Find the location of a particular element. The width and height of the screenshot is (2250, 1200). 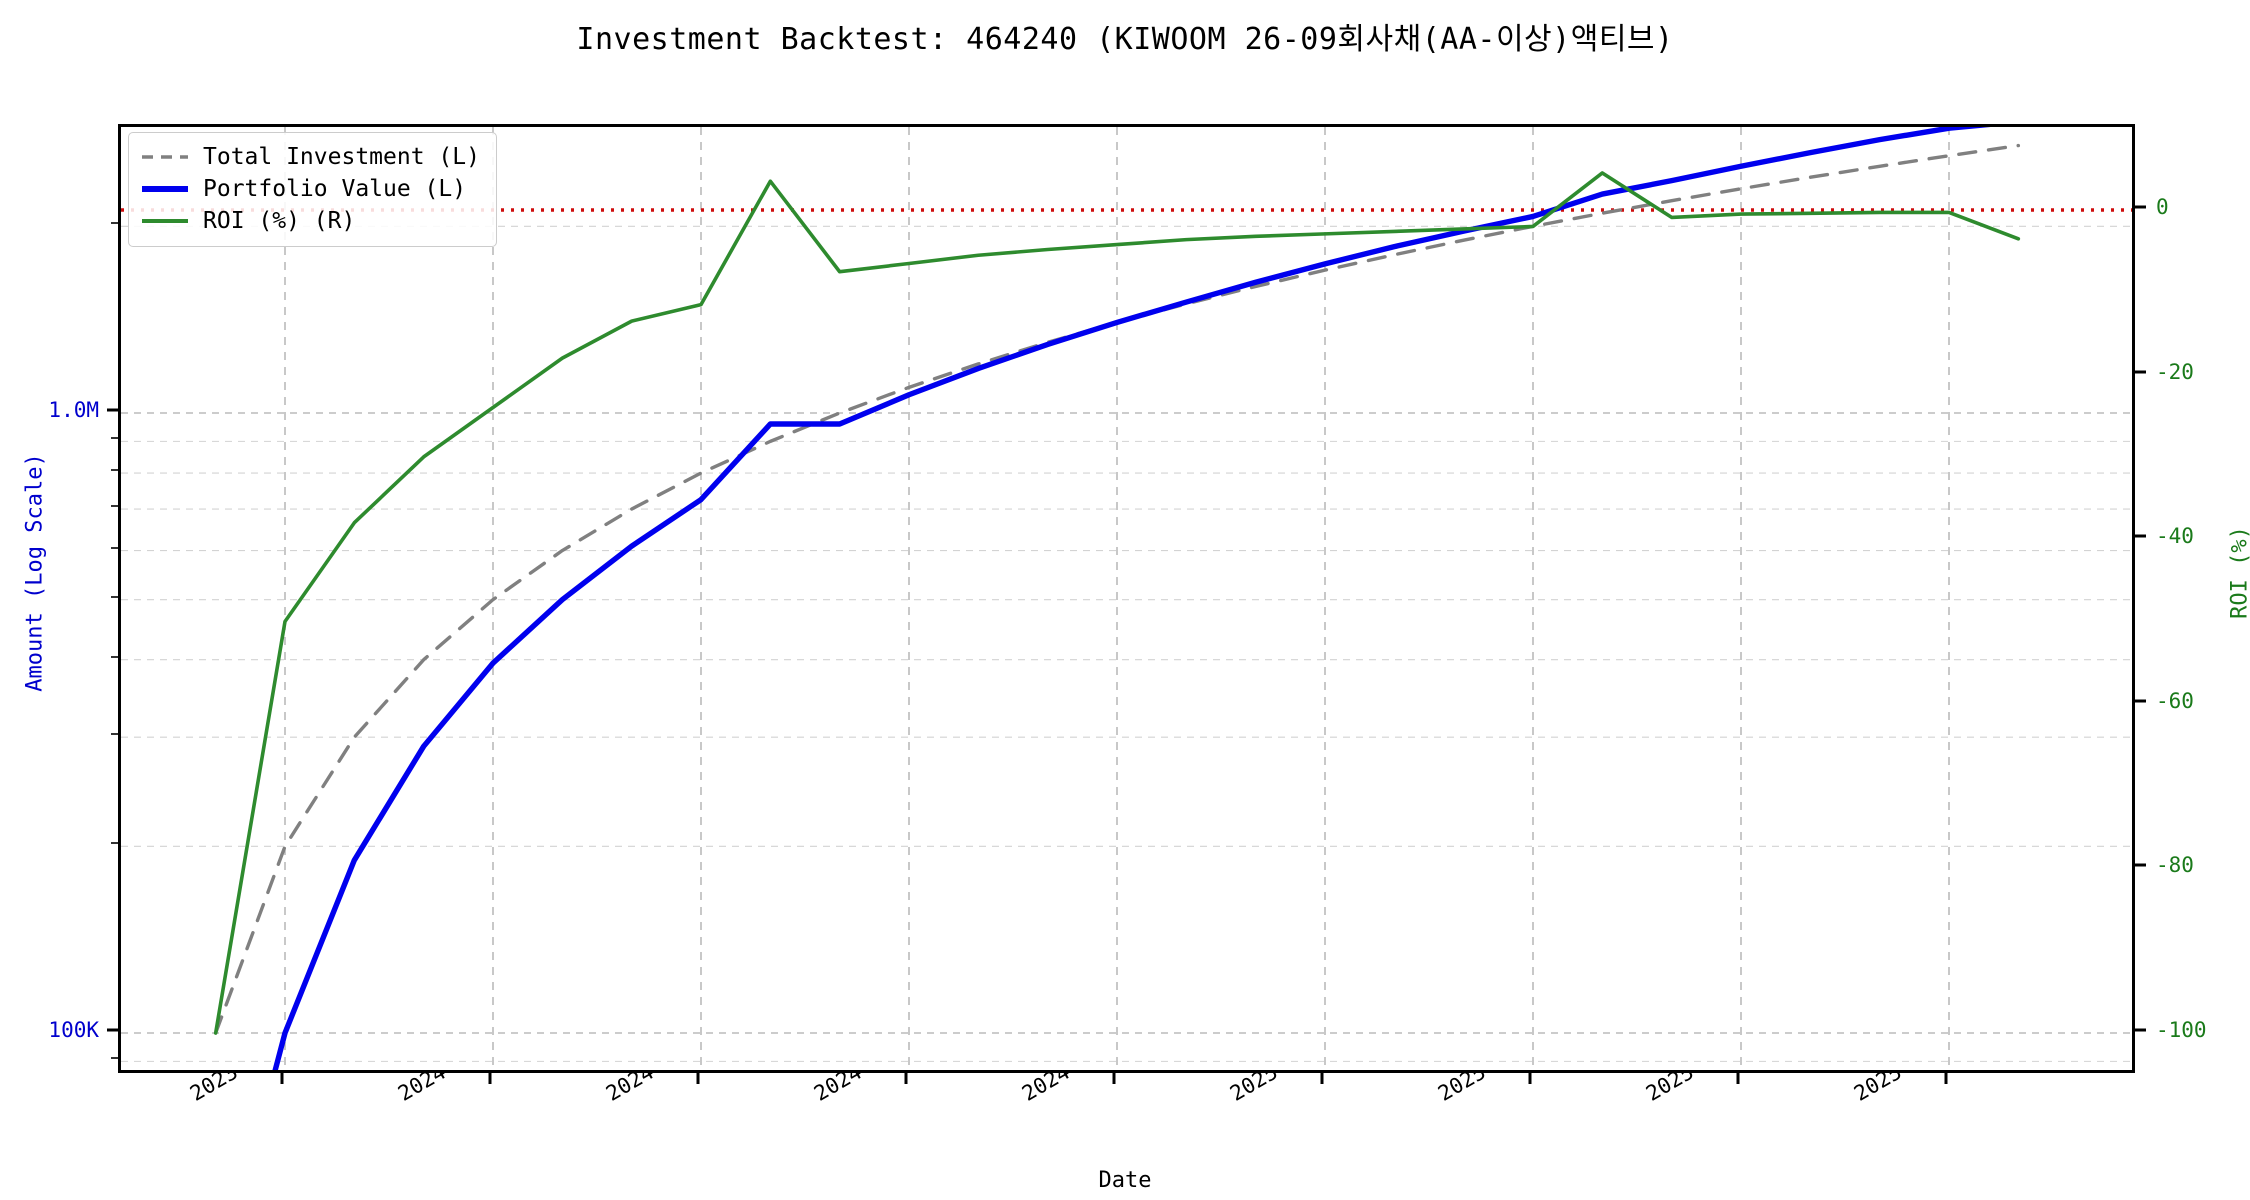

right-tick-label--20: -20 is located at coordinates (2175, 371).